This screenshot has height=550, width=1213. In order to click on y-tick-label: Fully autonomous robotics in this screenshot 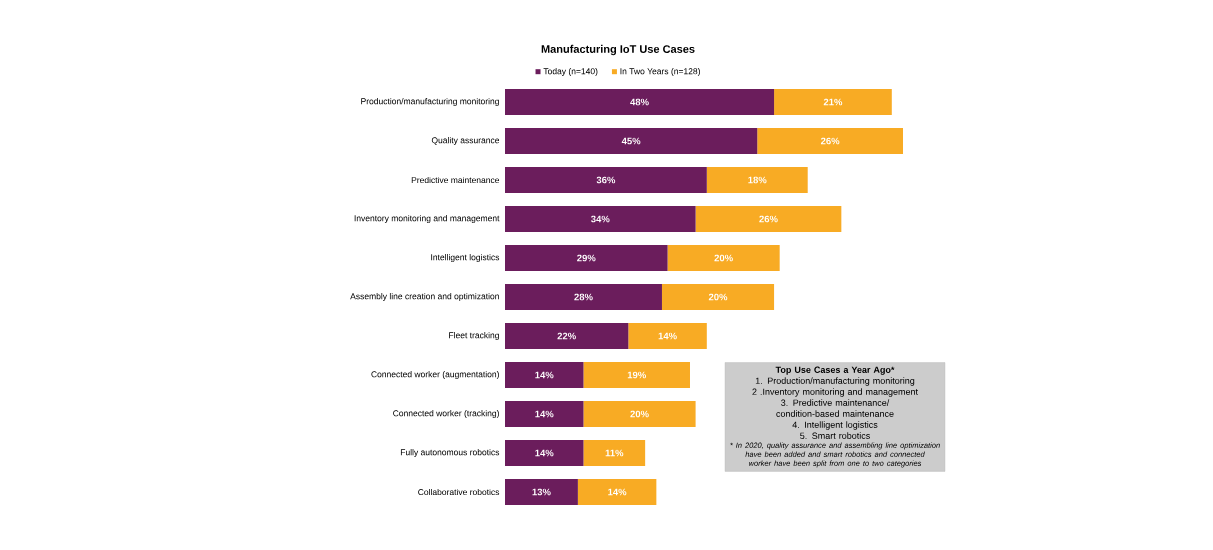, I will do `click(450, 453)`.